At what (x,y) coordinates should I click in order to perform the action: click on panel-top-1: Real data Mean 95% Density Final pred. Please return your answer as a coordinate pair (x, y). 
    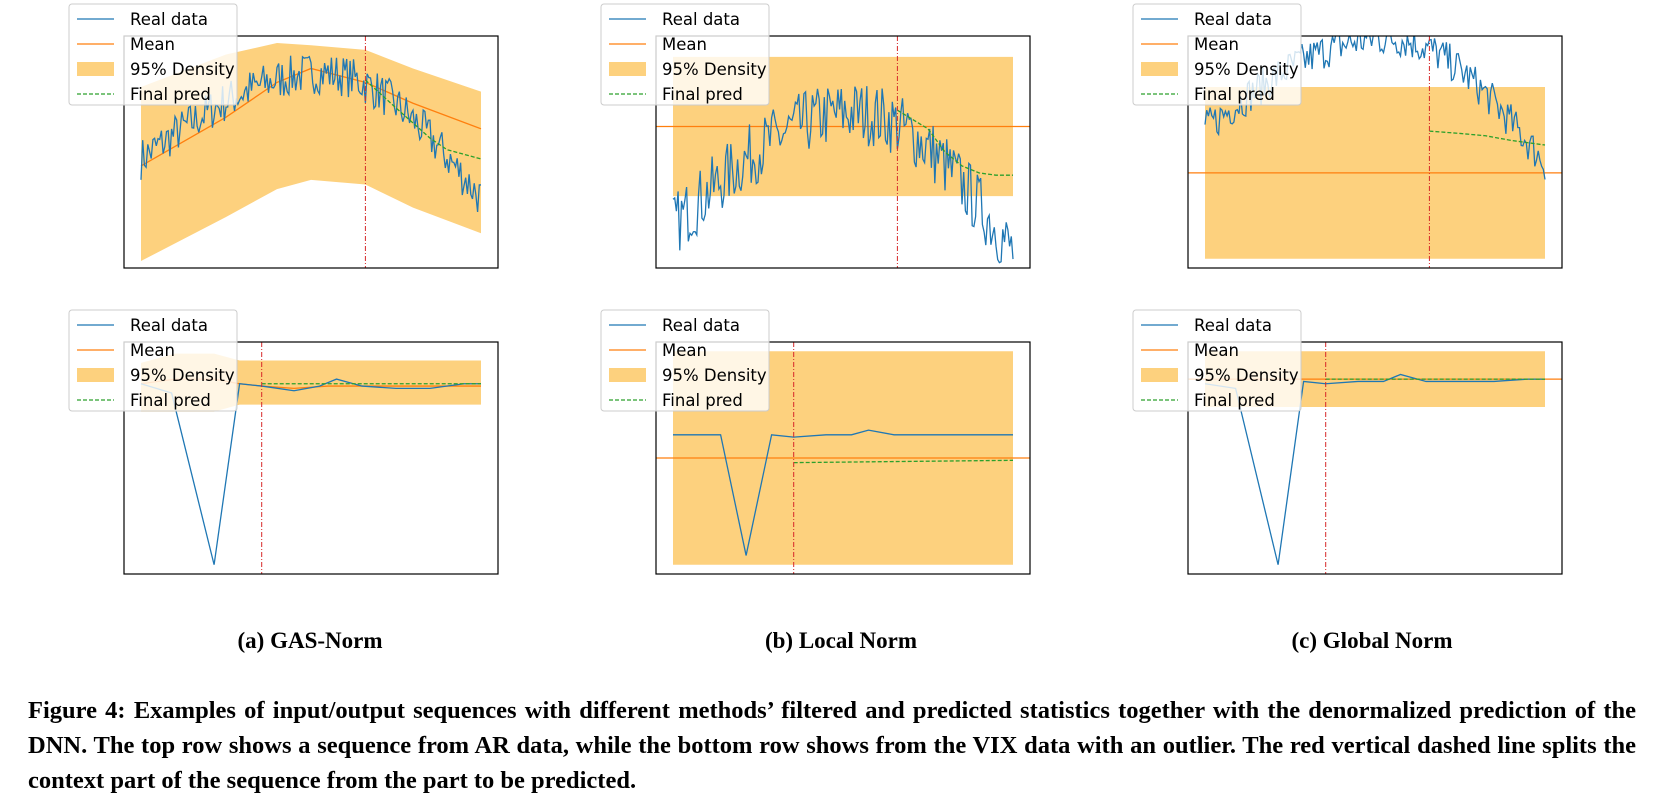
    Looking at the image, I should click on (283, 136).